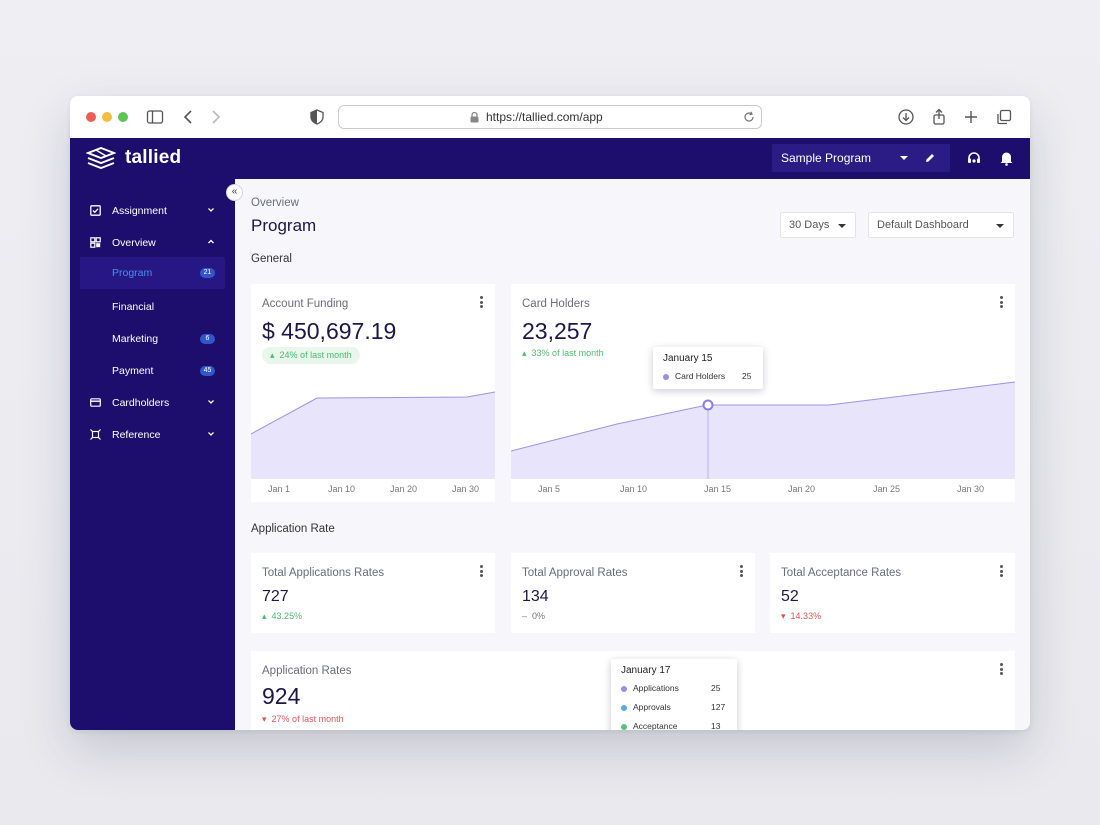 Image resolution: width=1100 pixels, height=825 pixels. What do you see at coordinates (95, 242) in the screenshot?
I see `grid-icon` at bounding box center [95, 242].